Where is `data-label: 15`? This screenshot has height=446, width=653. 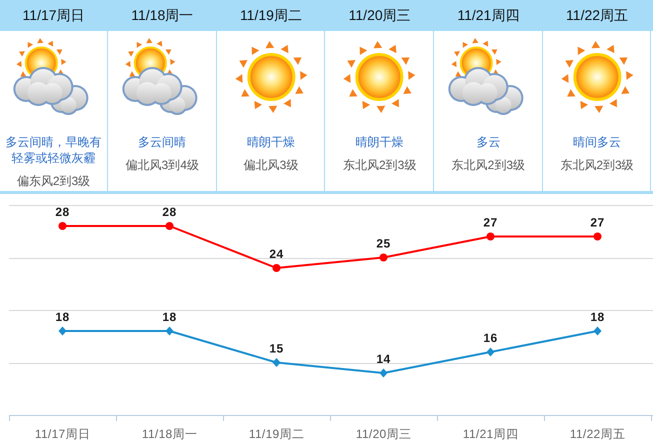 data-label: 15 is located at coordinates (276, 349).